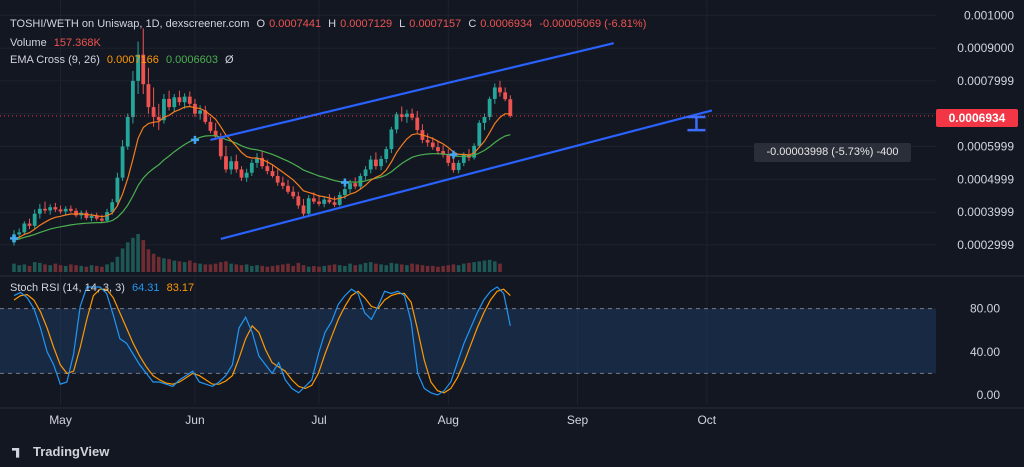 The image size is (1024, 467). Describe the element at coordinates (262, 172) in the screenshot. I see `ema-fast-line` at that location.